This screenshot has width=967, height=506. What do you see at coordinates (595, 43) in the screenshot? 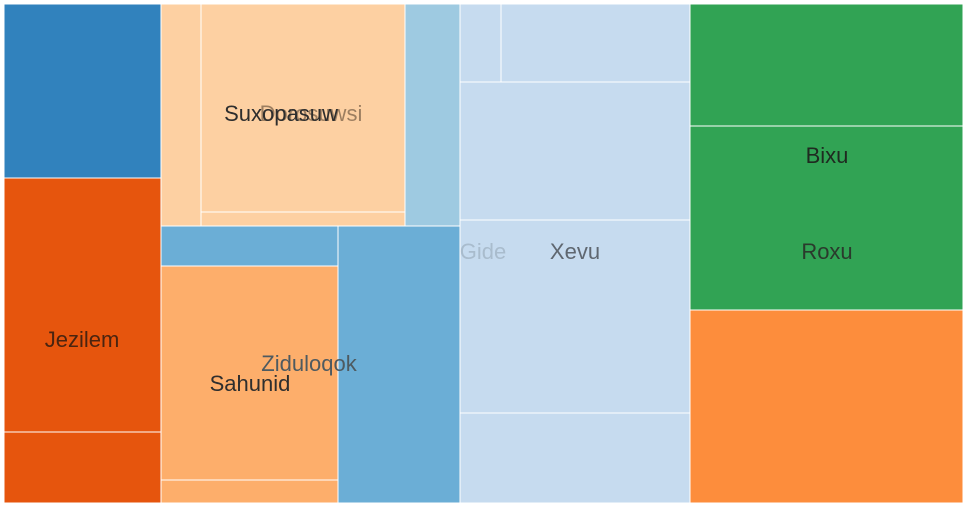
I see `tile-paleblue-topright` at bounding box center [595, 43].